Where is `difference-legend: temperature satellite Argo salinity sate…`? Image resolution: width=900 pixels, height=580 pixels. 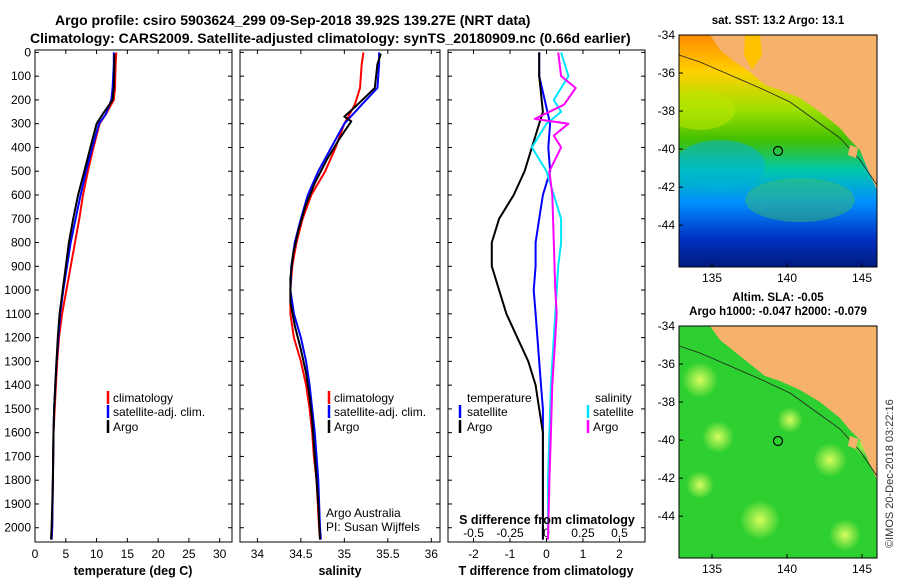 difference-legend: temperature satellite Argo salinity sate… is located at coordinates (546, 412).